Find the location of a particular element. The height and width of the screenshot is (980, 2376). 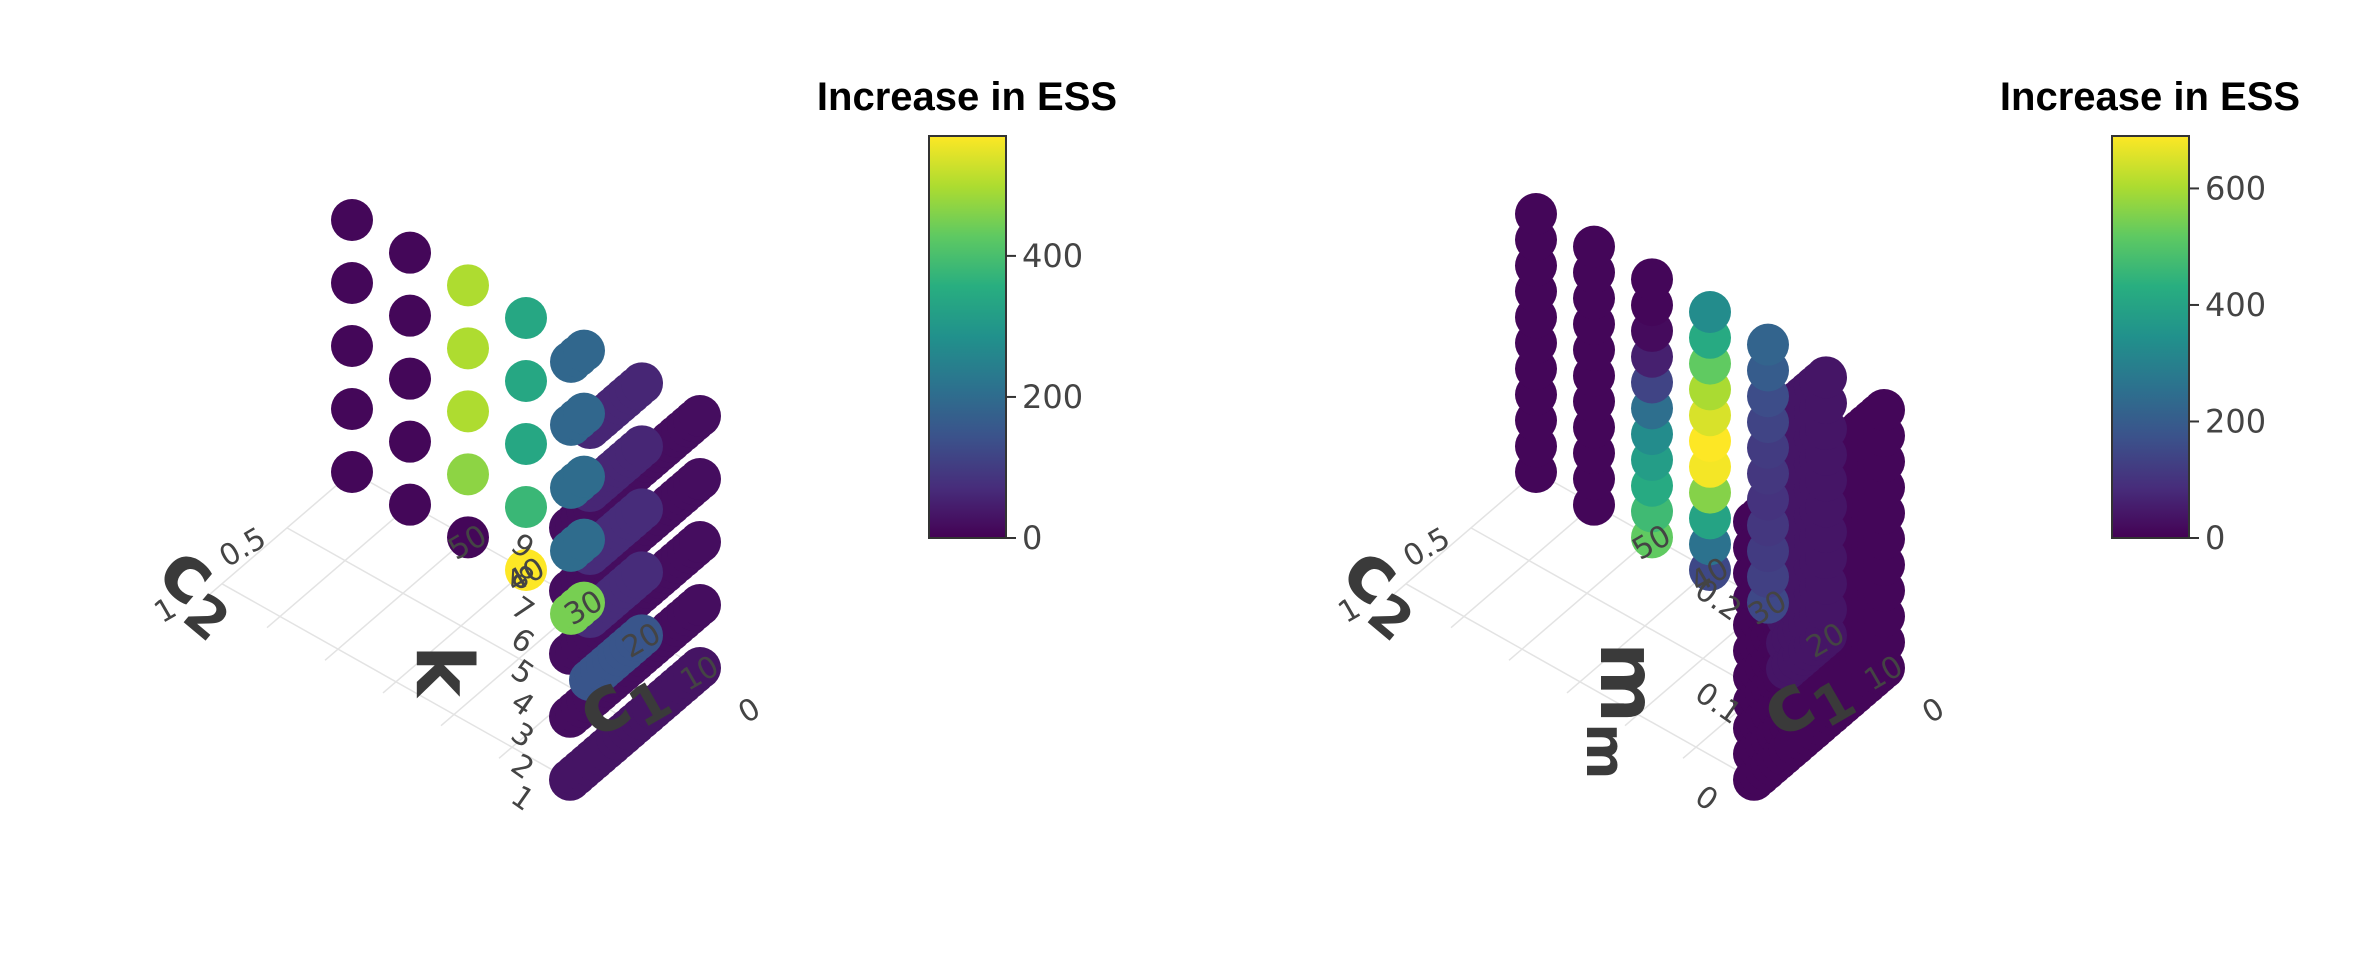

right-c1-tick-label: 0 is located at coordinates (1934, 711).